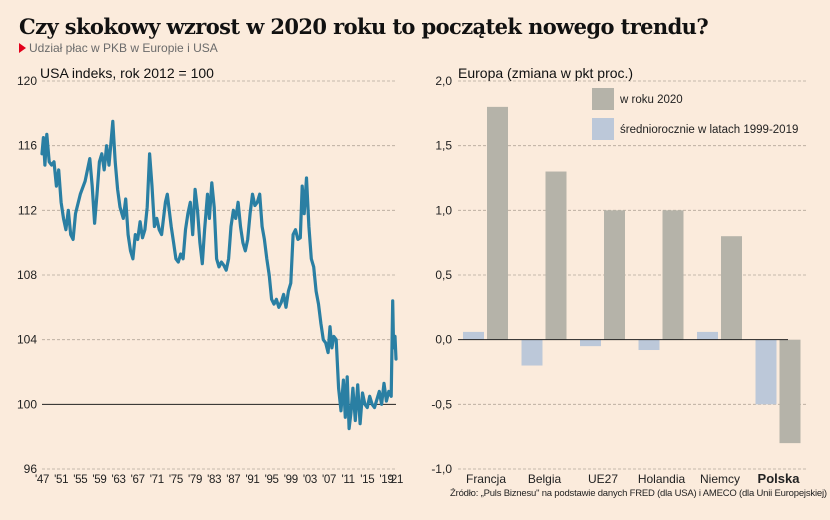 The height and width of the screenshot is (520, 830). Describe the element at coordinates (443, 146) in the screenshot. I see `y-tick-label: 1,5` at that location.